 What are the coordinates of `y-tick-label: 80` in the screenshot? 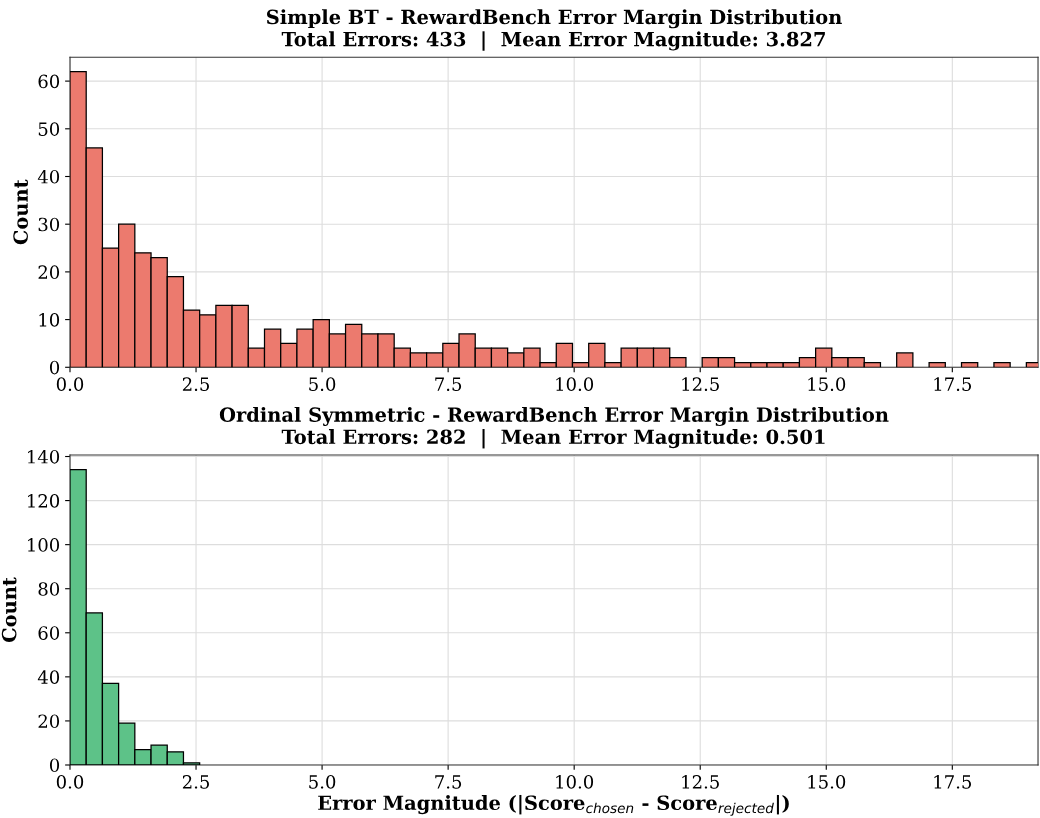 It's located at (49, 589).